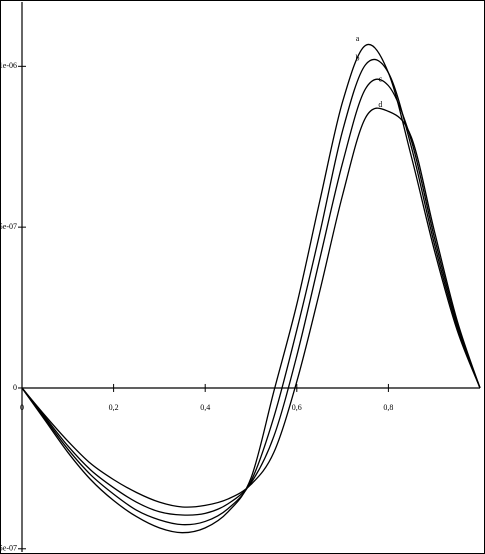 Image resolution: width=485 pixels, height=554 pixels. Describe the element at coordinates (358, 38) in the screenshot. I see `series-label: a` at that location.